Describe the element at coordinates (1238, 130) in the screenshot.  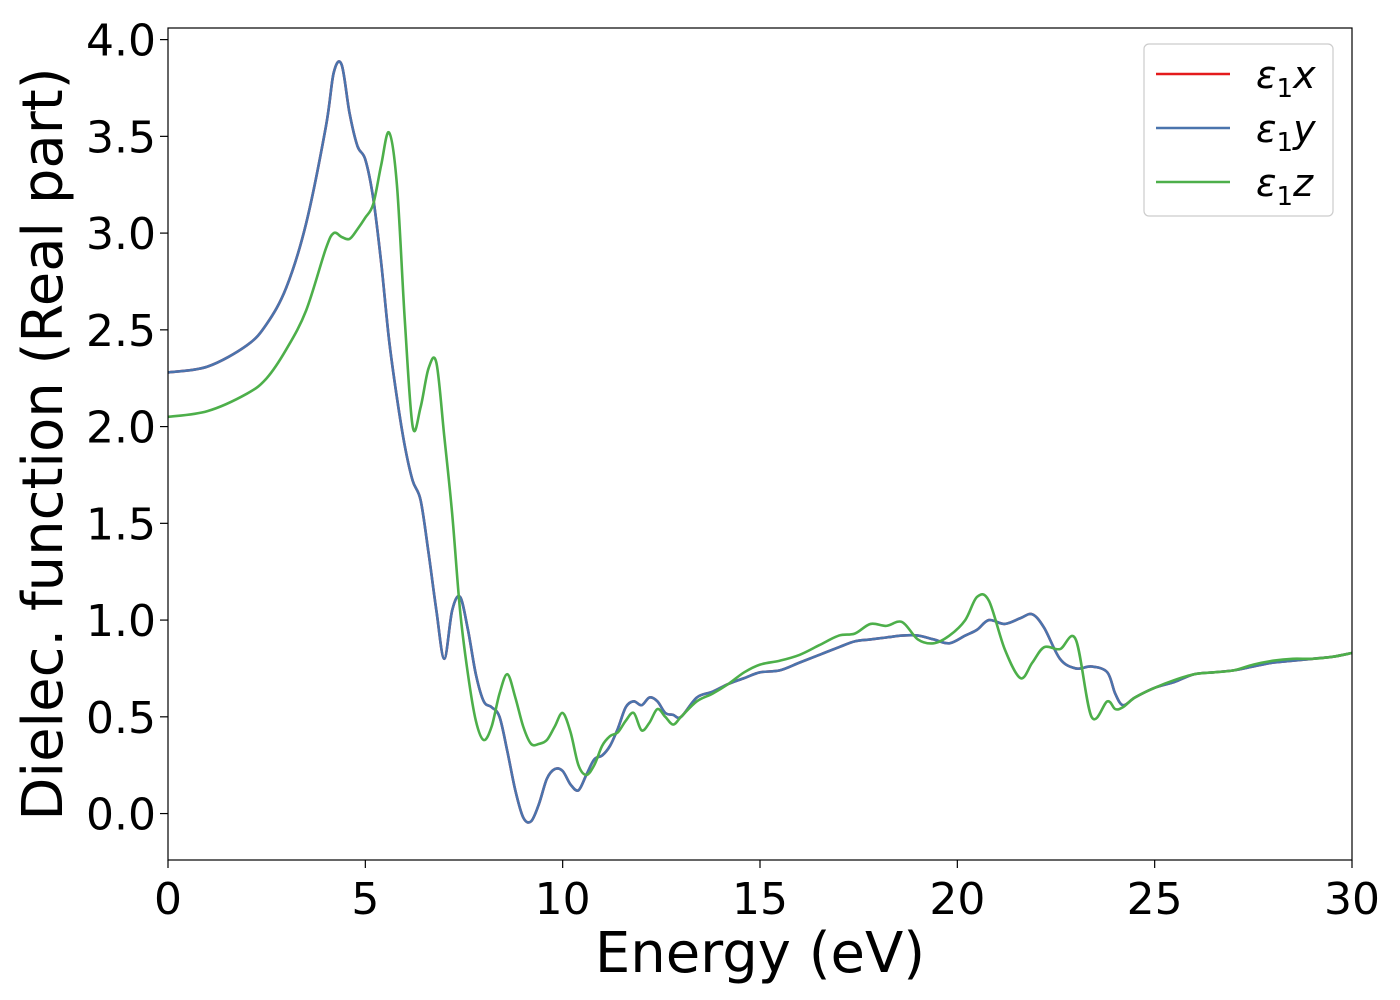
I see `legend-box` at that location.